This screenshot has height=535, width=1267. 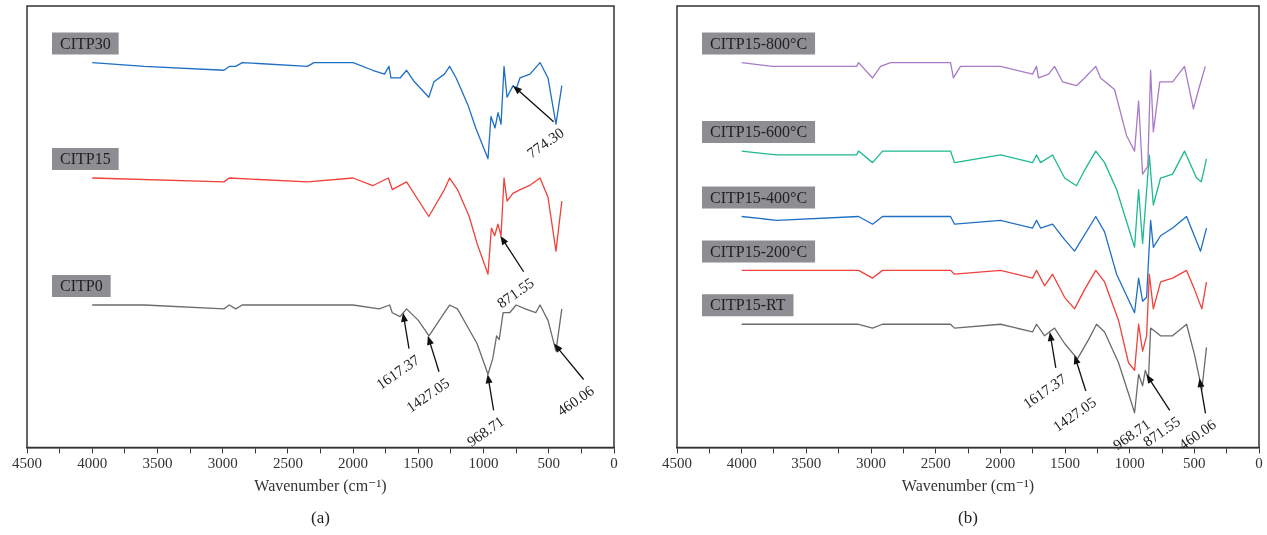 What do you see at coordinates (81, 286) in the screenshot?
I see `series-label: CITP0` at bounding box center [81, 286].